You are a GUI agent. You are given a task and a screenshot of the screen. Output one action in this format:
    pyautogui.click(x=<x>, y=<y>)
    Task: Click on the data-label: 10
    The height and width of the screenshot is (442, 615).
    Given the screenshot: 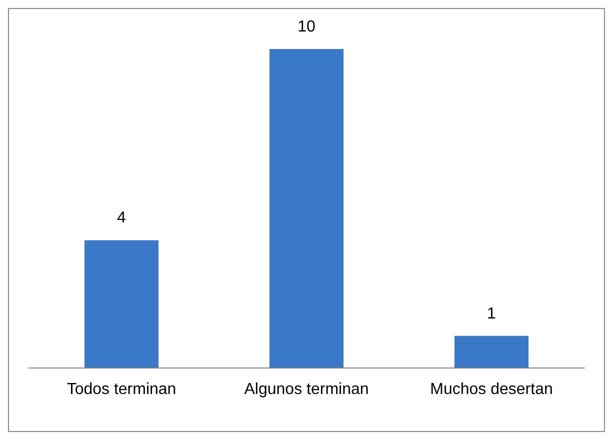 What is the action you would take?
    pyautogui.click(x=307, y=27)
    